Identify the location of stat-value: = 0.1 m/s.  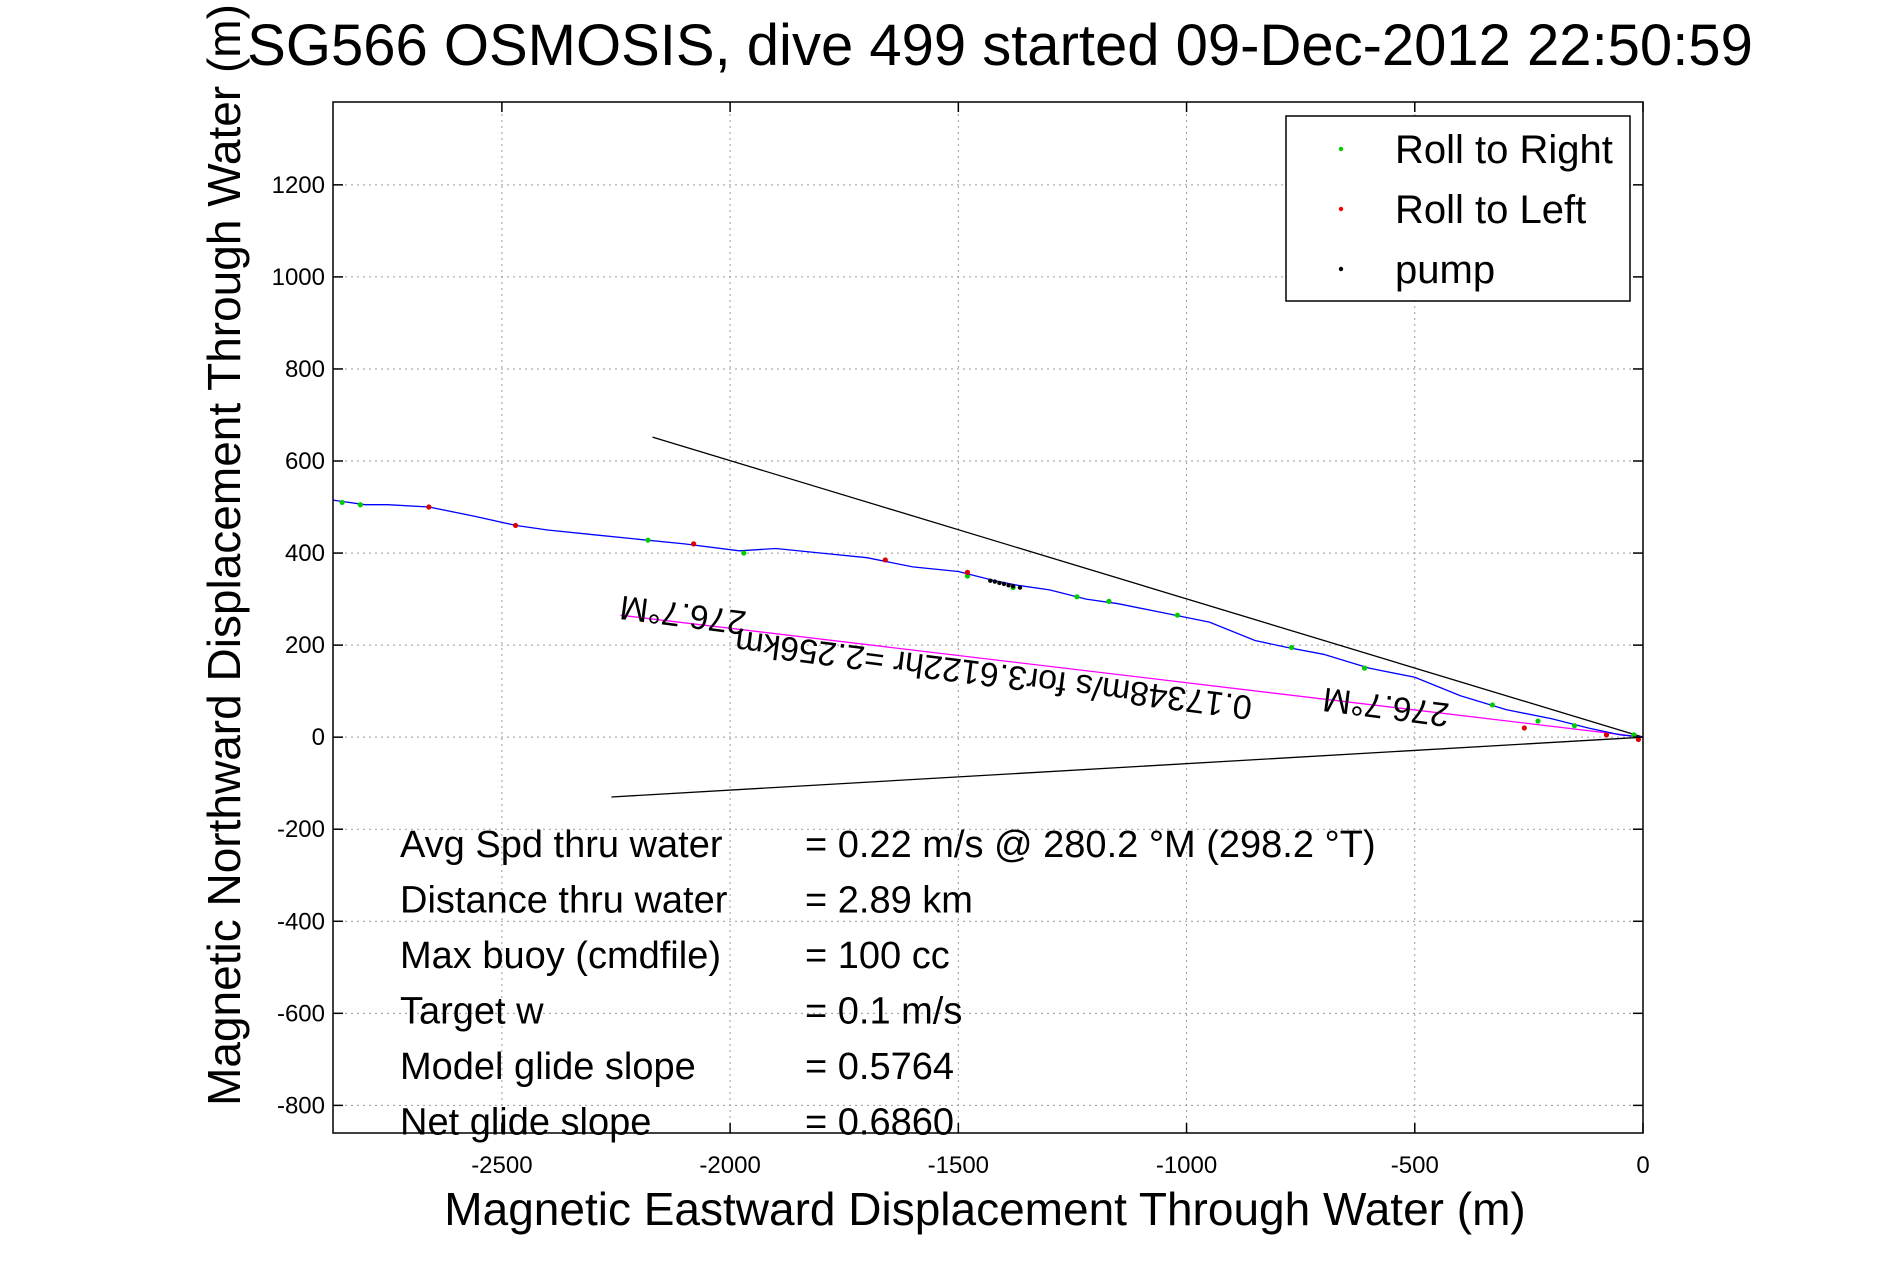
(883, 1012).